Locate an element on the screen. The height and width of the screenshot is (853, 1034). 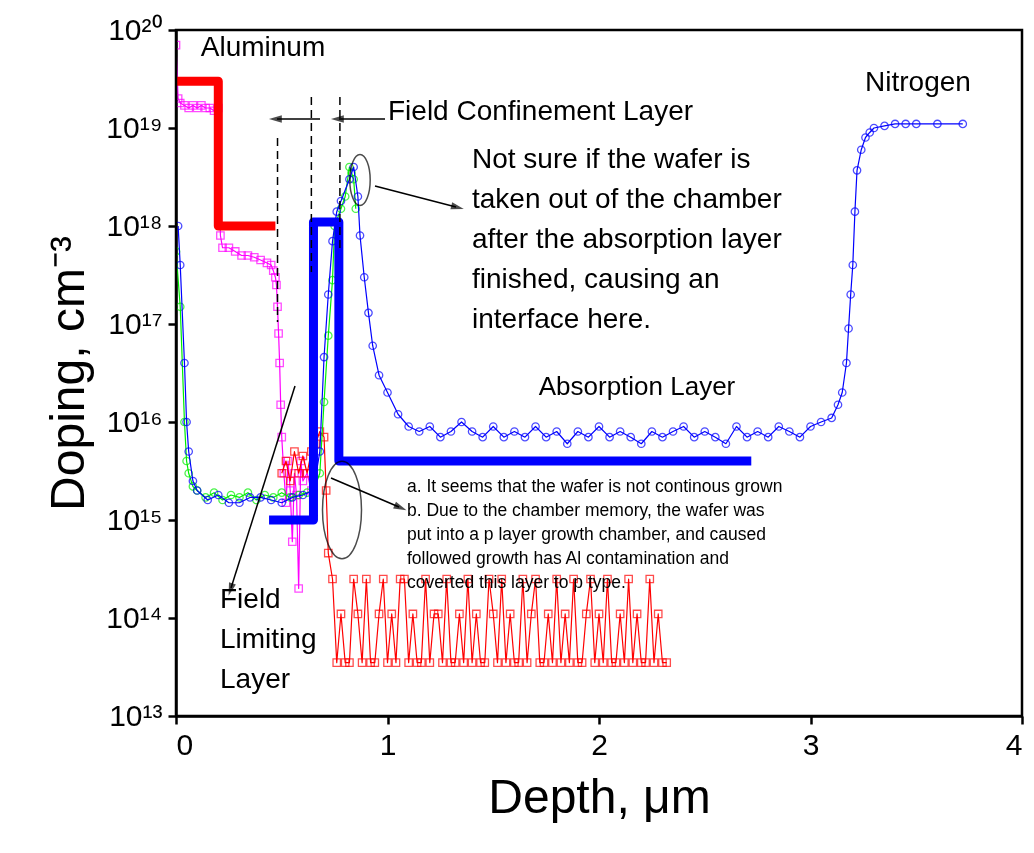
annotation: Field Limiting Layer is located at coordinates (268, 638).